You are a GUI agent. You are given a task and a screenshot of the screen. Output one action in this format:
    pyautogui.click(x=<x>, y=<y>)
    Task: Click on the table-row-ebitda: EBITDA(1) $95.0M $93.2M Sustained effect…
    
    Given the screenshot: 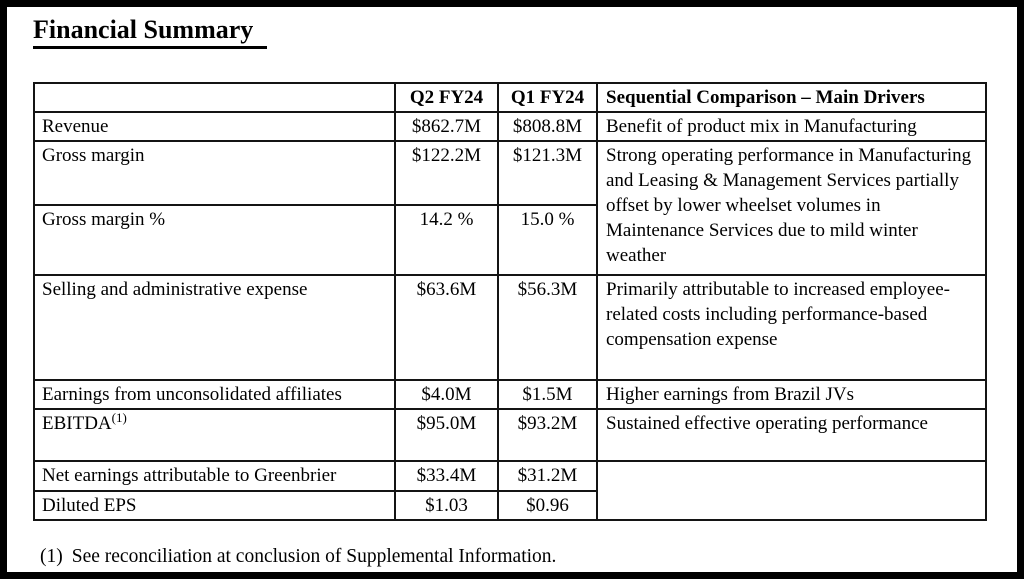 What is the action you would take?
    pyautogui.click(x=510, y=435)
    